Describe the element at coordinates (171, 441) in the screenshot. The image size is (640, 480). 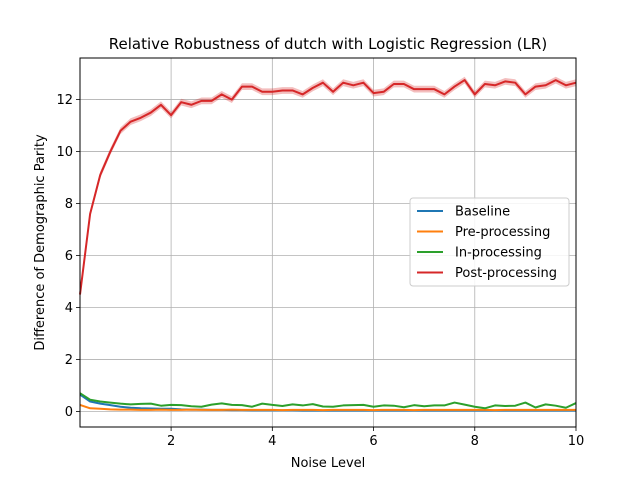
I see `x-tick-label: 2` at that location.